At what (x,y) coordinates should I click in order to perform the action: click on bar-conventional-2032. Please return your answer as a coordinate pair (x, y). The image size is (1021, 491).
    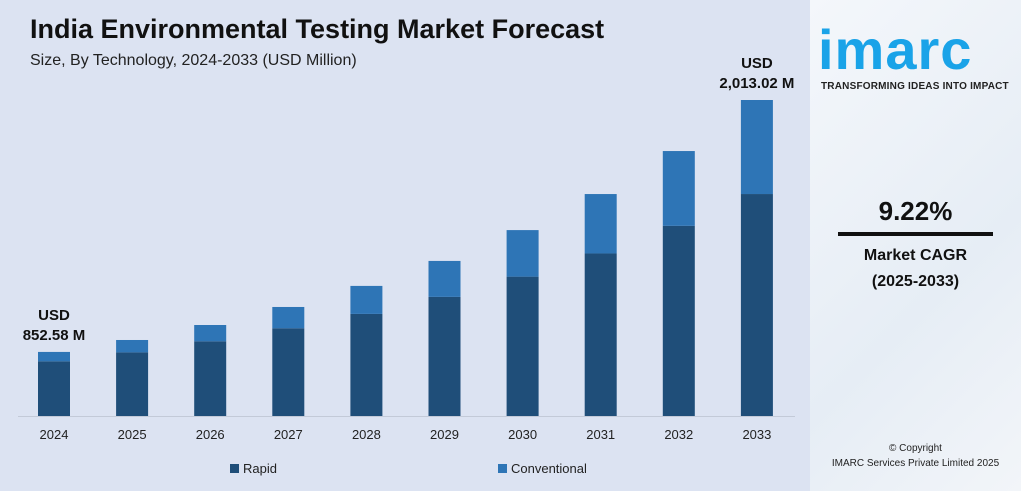
    Looking at the image, I should click on (678, 188).